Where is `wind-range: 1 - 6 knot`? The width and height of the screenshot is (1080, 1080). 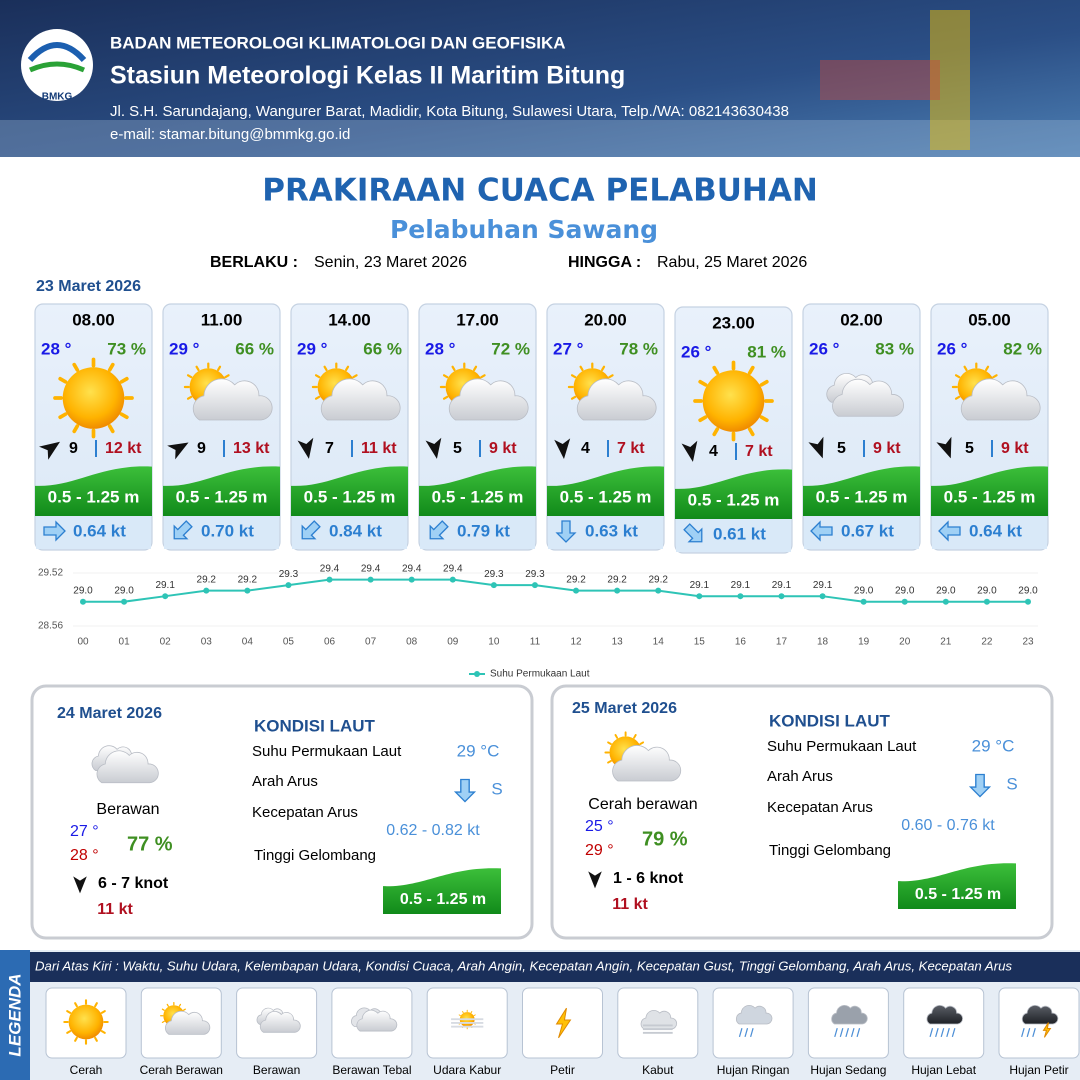 wind-range: 1 - 6 knot is located at coordinates (648, 878).